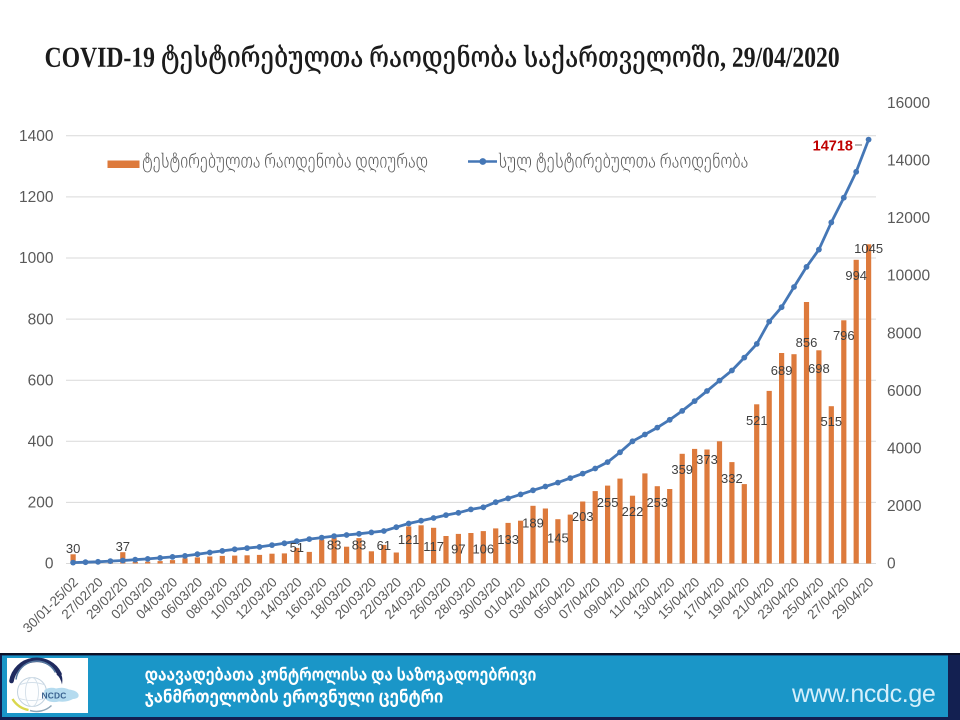 The width and height of the screenshot is (960, 720). What do you see at coordinates (384, 545) in the screenshot?
I see `svg-text: 61` at bounding box center [384, 545].